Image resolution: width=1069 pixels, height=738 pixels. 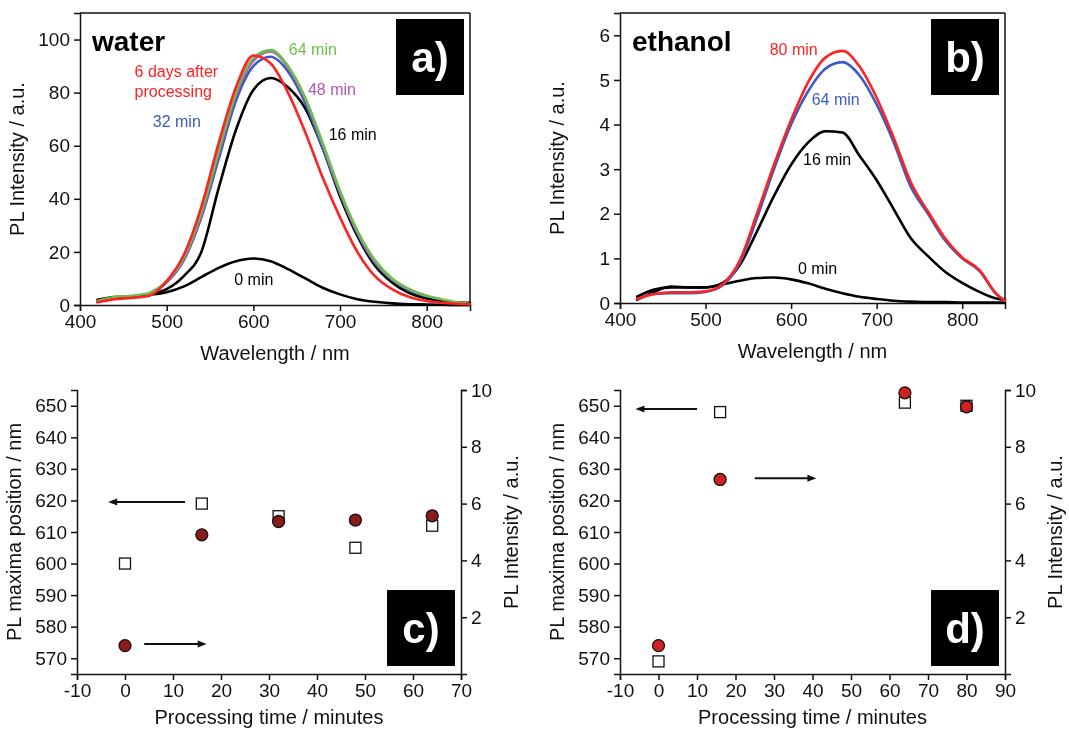 What do you see at coordinates (421, 628) in the screenshot?
I see `annotation: c)` at bounding box center [421, 628].